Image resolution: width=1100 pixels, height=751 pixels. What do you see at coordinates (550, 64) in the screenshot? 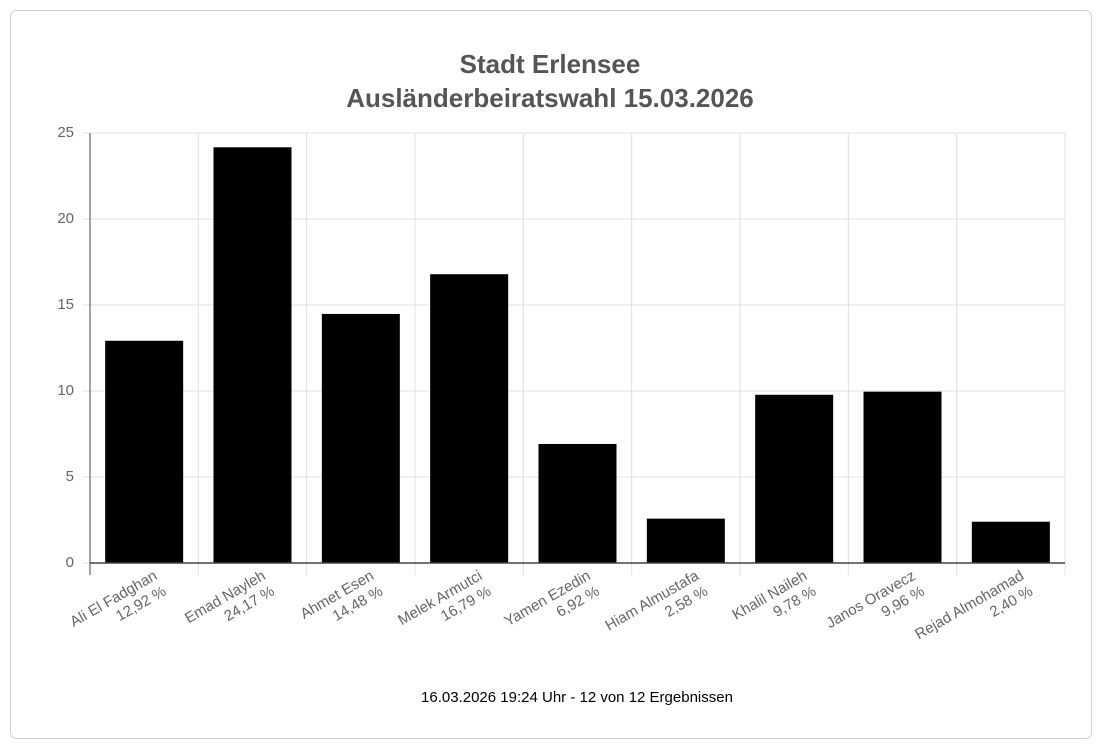
I see `chart-title: Stadt Erlensee` at bounding box center [550, 64].